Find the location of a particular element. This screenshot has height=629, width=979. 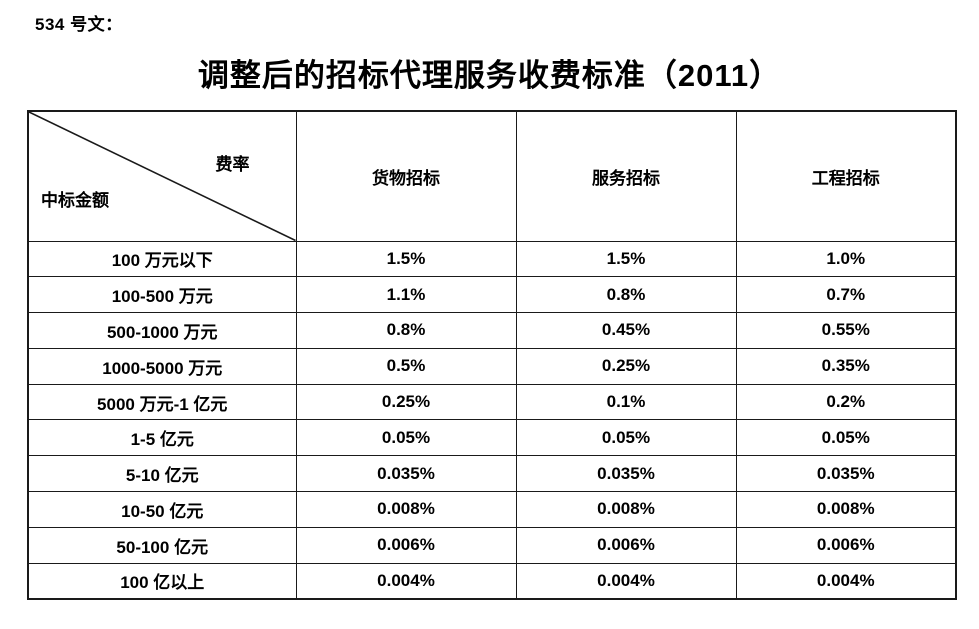

diagonal-corner-cell: 费率 中标金额 is located at coordinates (162, 176).